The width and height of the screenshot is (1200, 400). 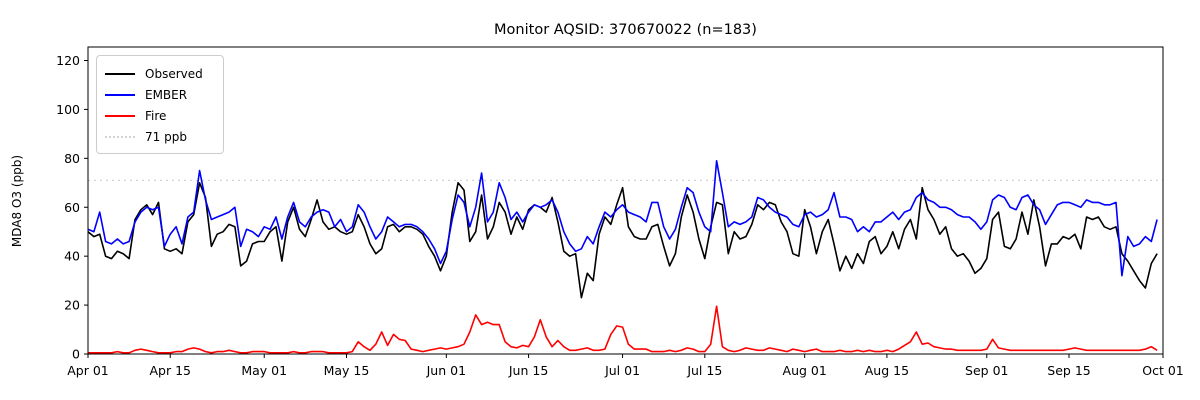 What do you see at coordinates (174, 73) in the screenshot?
I see `legend-label-observed: Observed` at bounding box center [174, 73].